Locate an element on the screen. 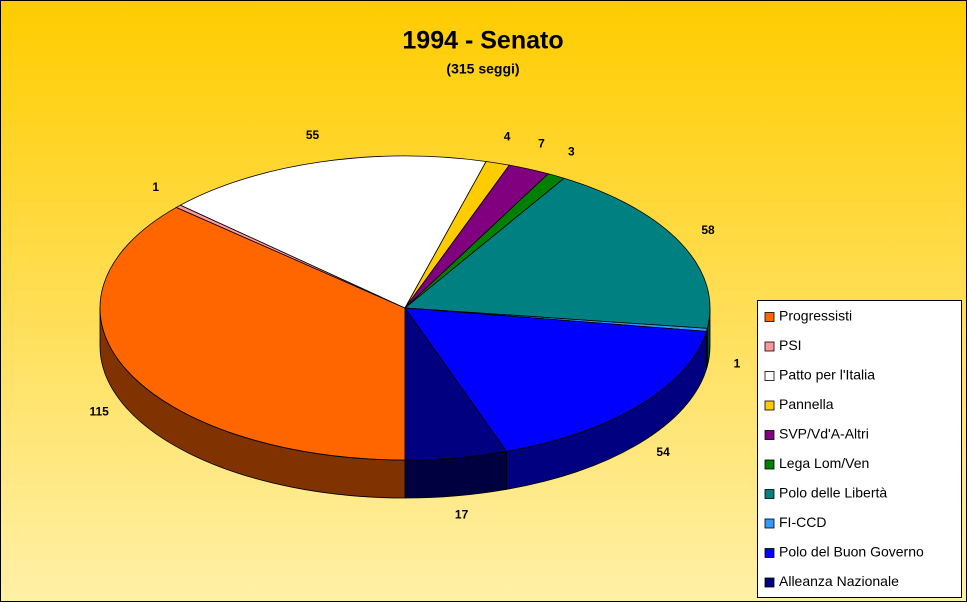 The image size is (967, 602). value-label: 58 is located at coordinates (708, 230).